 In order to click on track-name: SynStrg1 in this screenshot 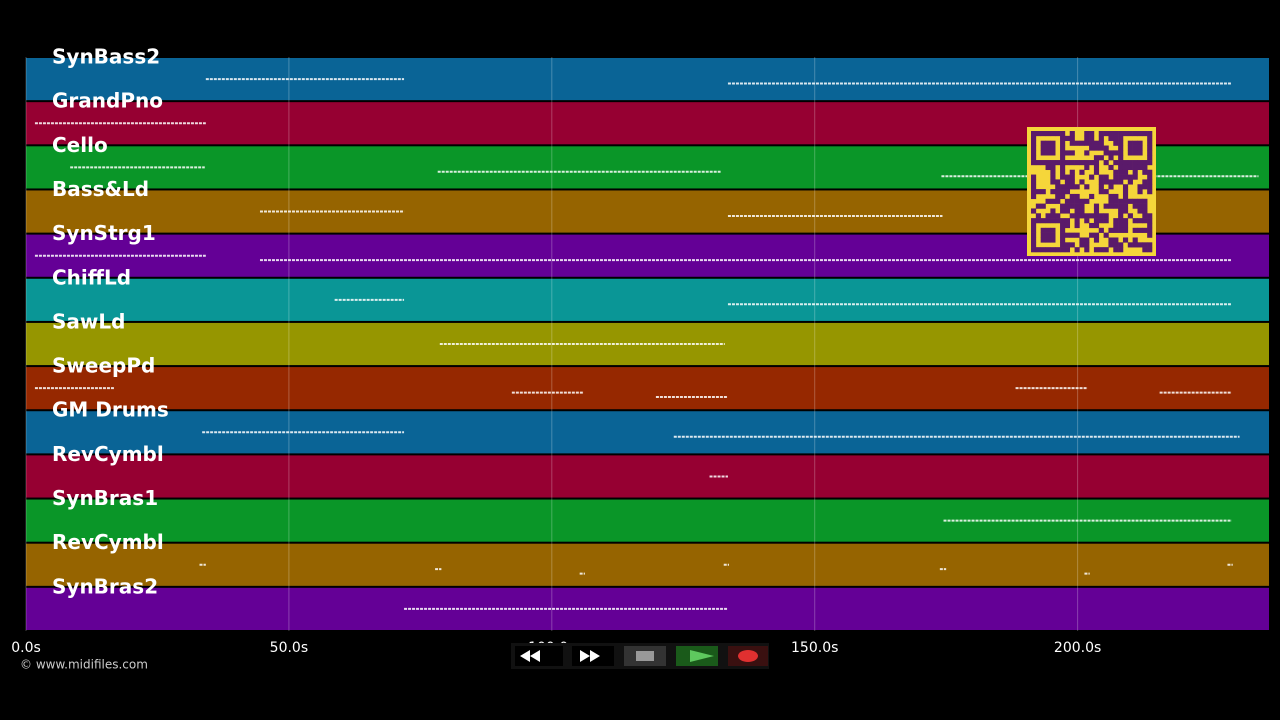, I will do `click(104, 233)`.